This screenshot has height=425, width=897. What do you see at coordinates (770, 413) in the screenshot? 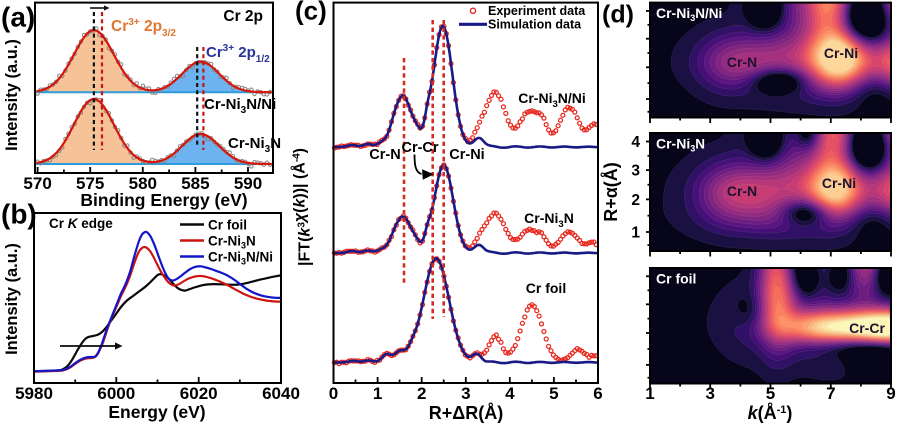
I see `svg-text: k(Å-1)` at bounding box center [770, 413].